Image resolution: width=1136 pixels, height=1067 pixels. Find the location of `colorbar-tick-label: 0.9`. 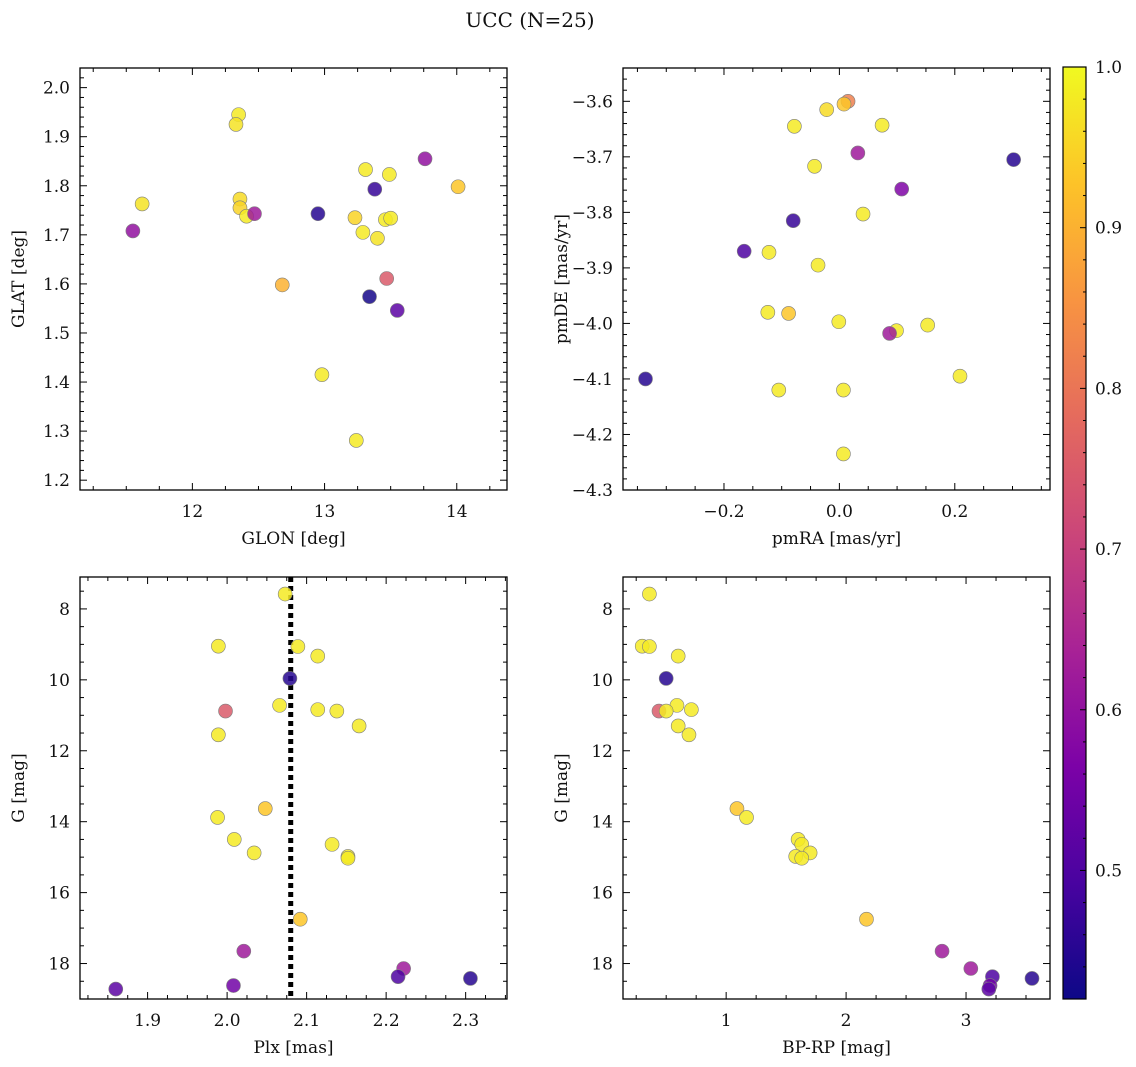

colorbar-tick-label: 0.9 is located at coordinates (1108, 229).